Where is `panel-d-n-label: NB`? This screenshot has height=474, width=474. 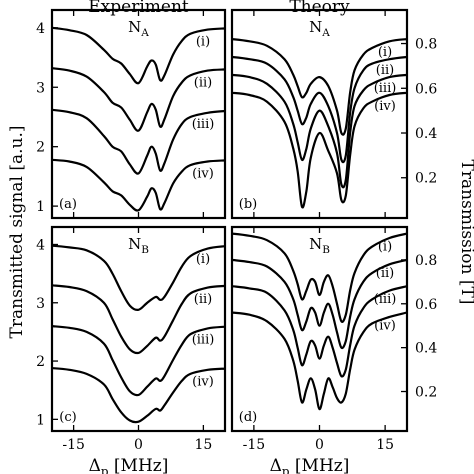 panel-d-n-label: NB is located at coordinates (319, 245).